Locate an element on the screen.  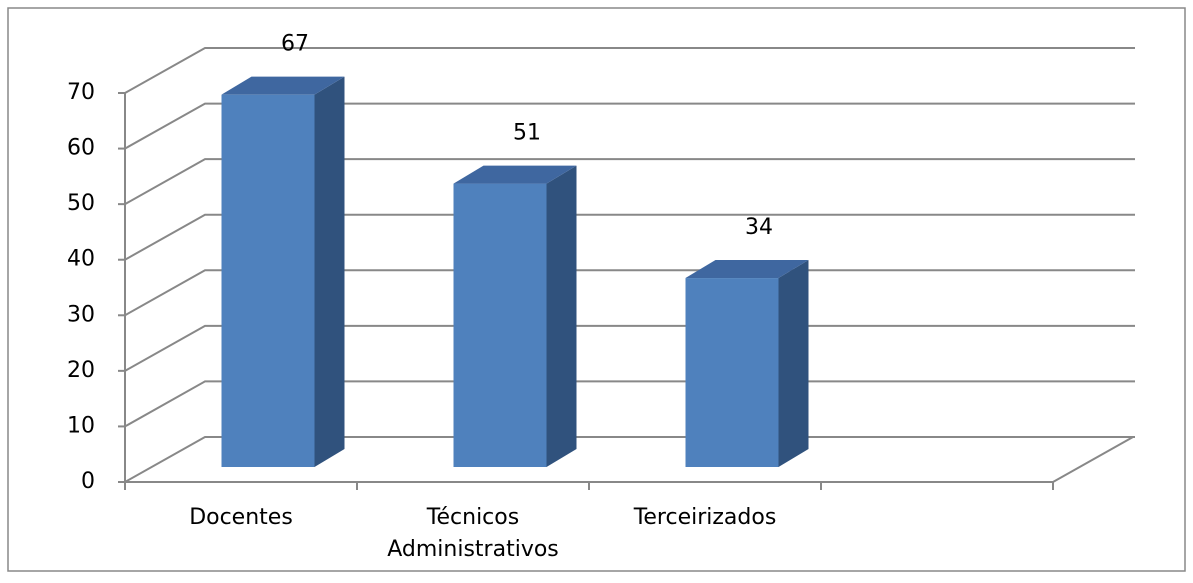
data-label: 67 is located at coordinates (295, 44).